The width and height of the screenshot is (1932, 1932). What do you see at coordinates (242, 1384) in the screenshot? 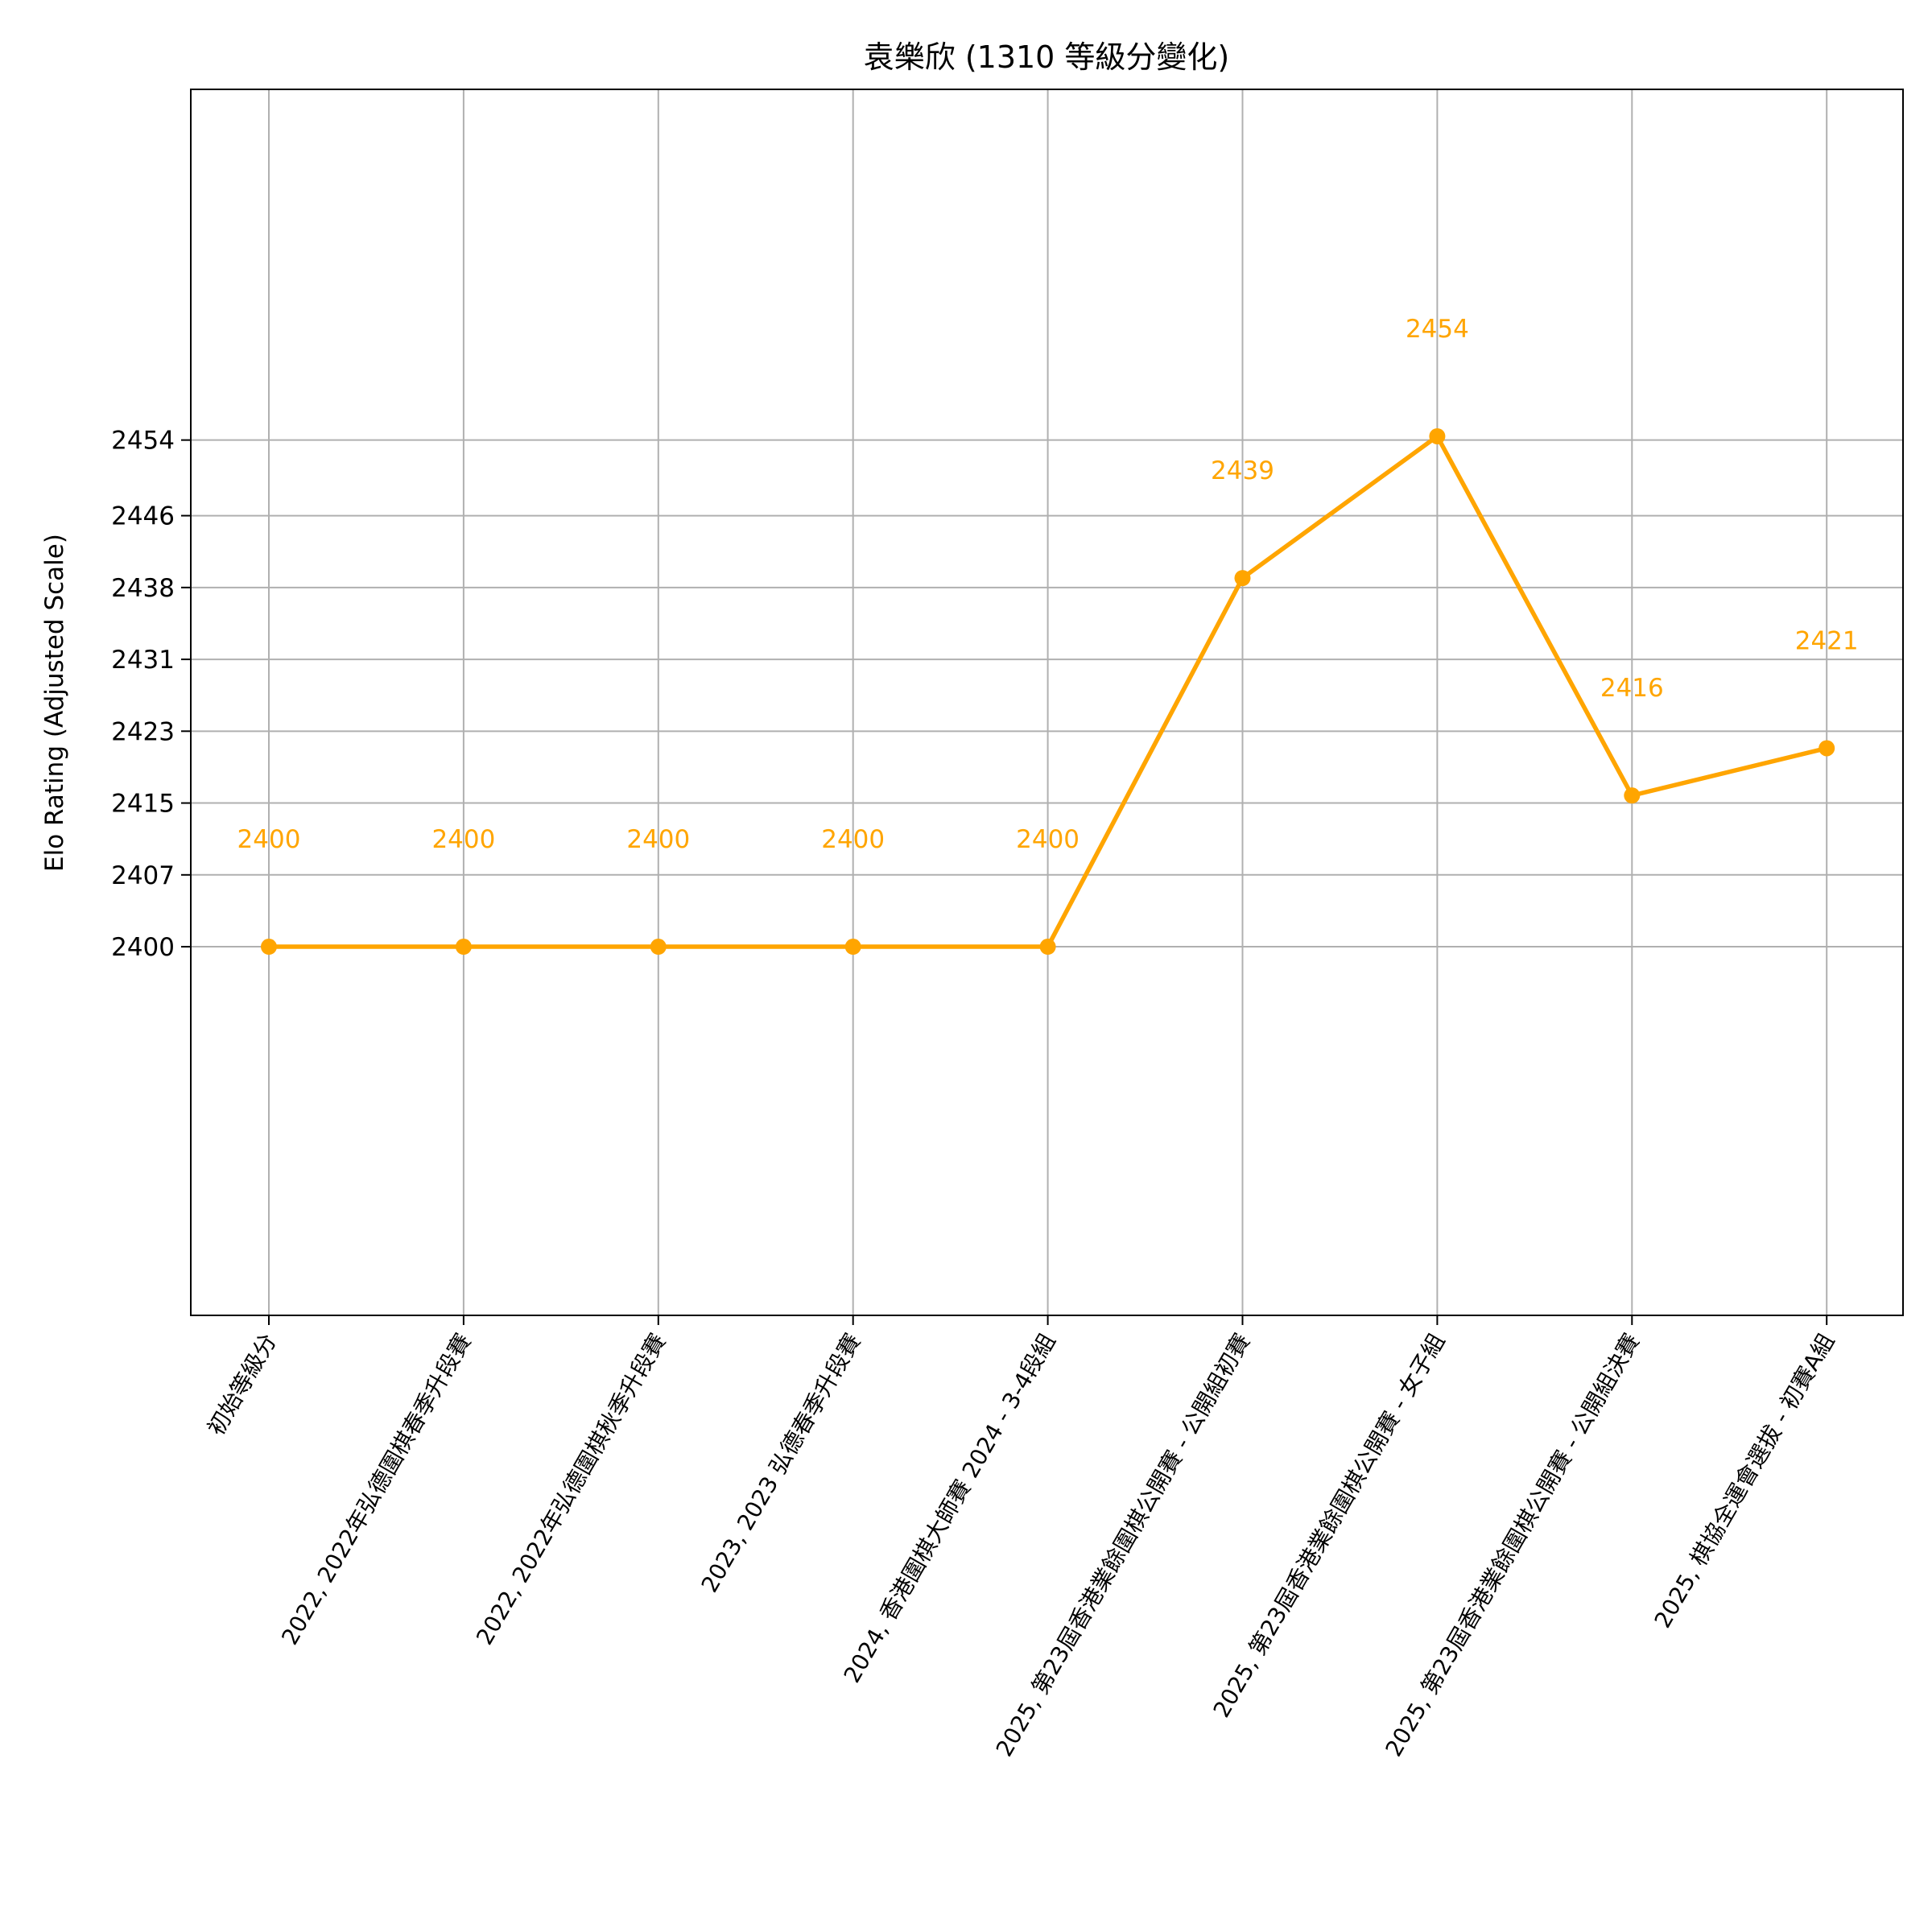
I see `x-tick-label: 初始等級分` at bounding box center [242, 1384].